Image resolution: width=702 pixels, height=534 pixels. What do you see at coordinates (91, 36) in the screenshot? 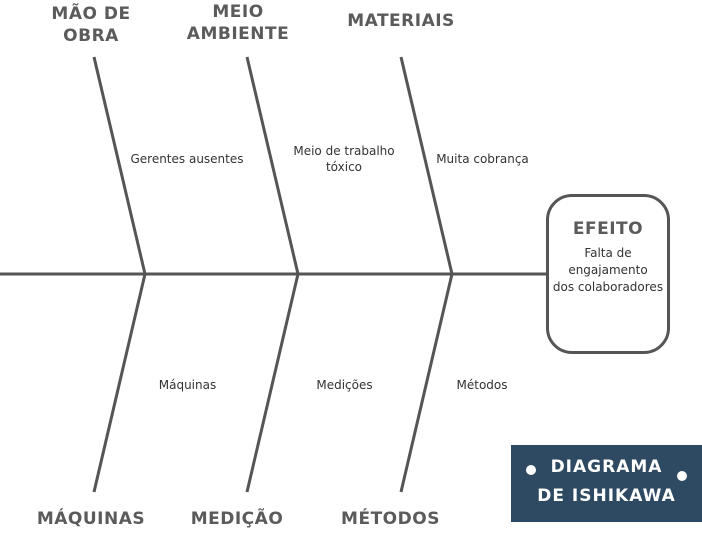
I see `category-mao-de-obra-line2: OBRA` at bounding box center [91, 36].